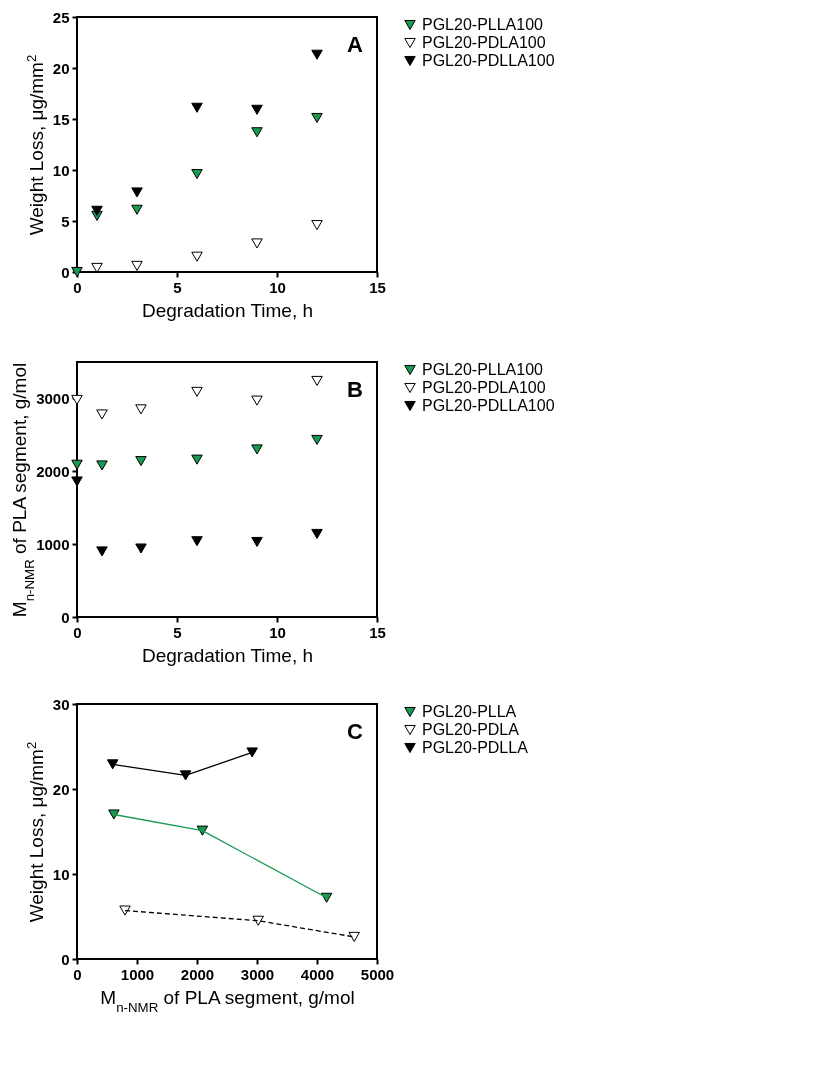 The width and height of the screenshot is (814, 1065). What do you see at coordinates (355, 389) in the screenshot?
I see `annotation: B` at bounding box center [355, 389].